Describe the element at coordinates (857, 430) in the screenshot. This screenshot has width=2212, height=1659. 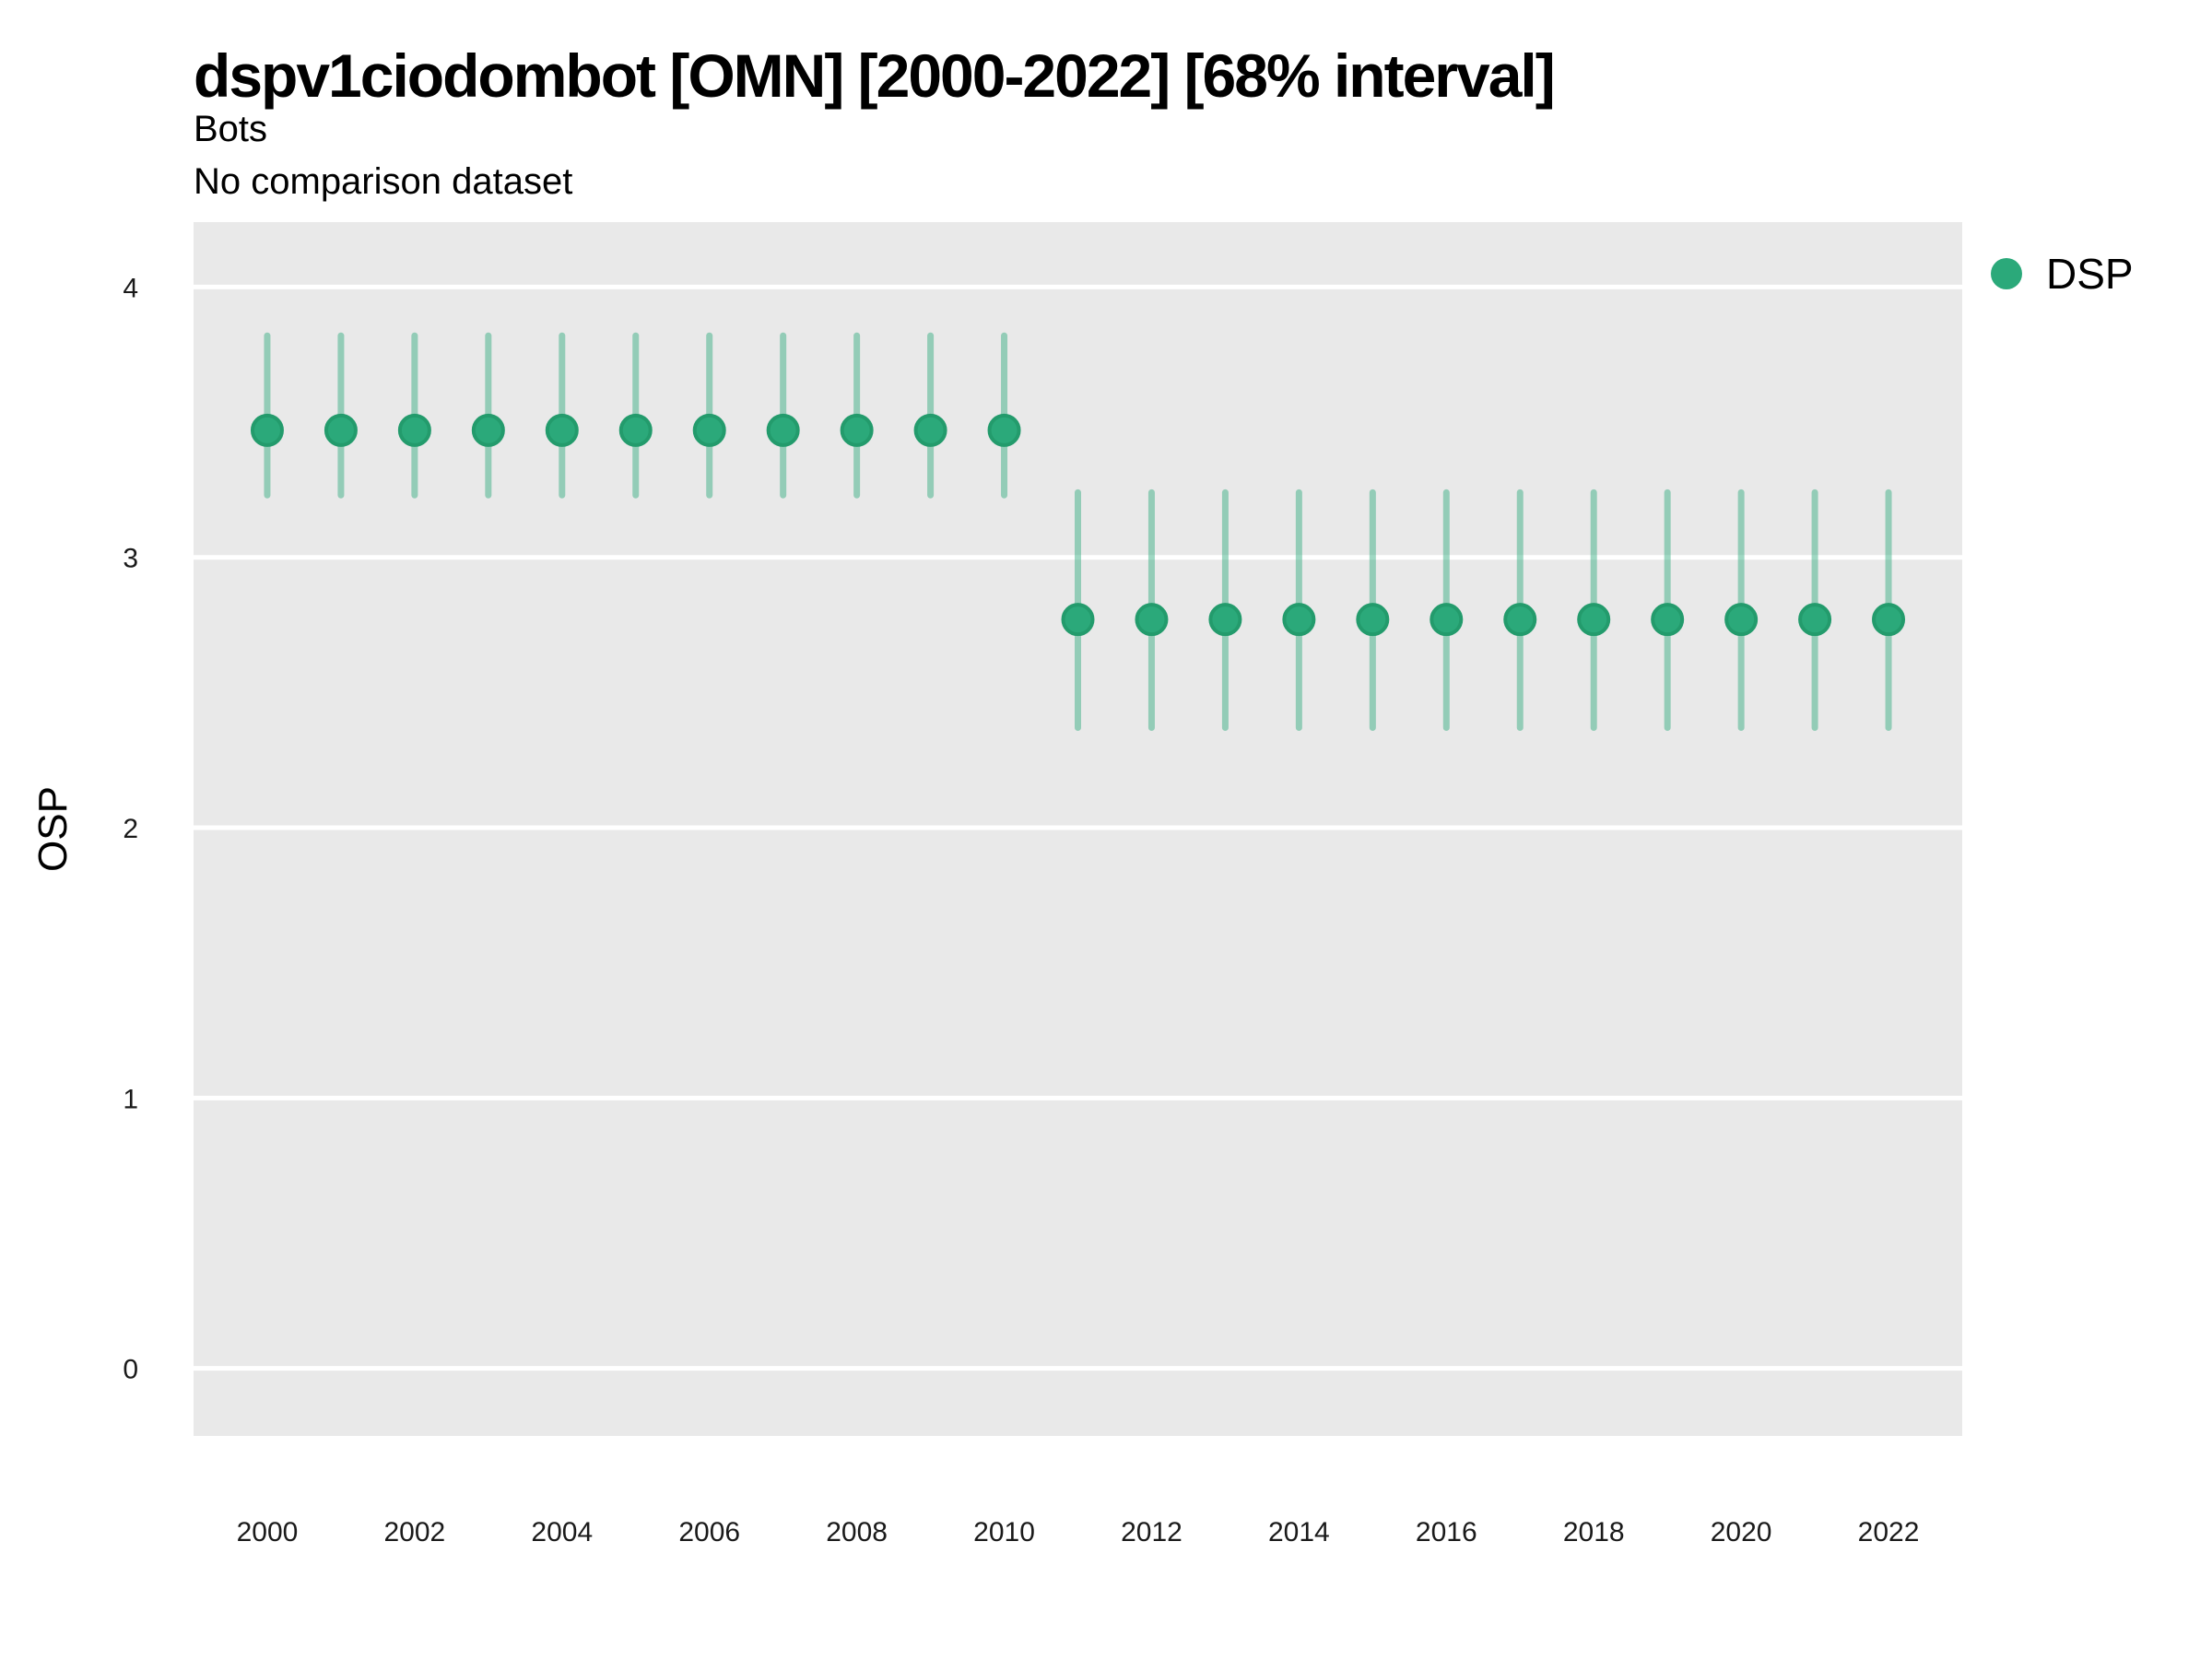
I see `data-point-2008` at that location.